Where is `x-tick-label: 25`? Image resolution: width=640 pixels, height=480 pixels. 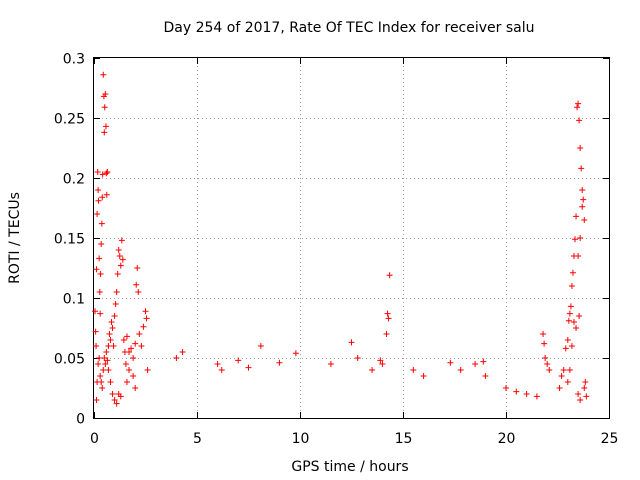 x-tick-label: 25 is located at coordinates (610, 439).